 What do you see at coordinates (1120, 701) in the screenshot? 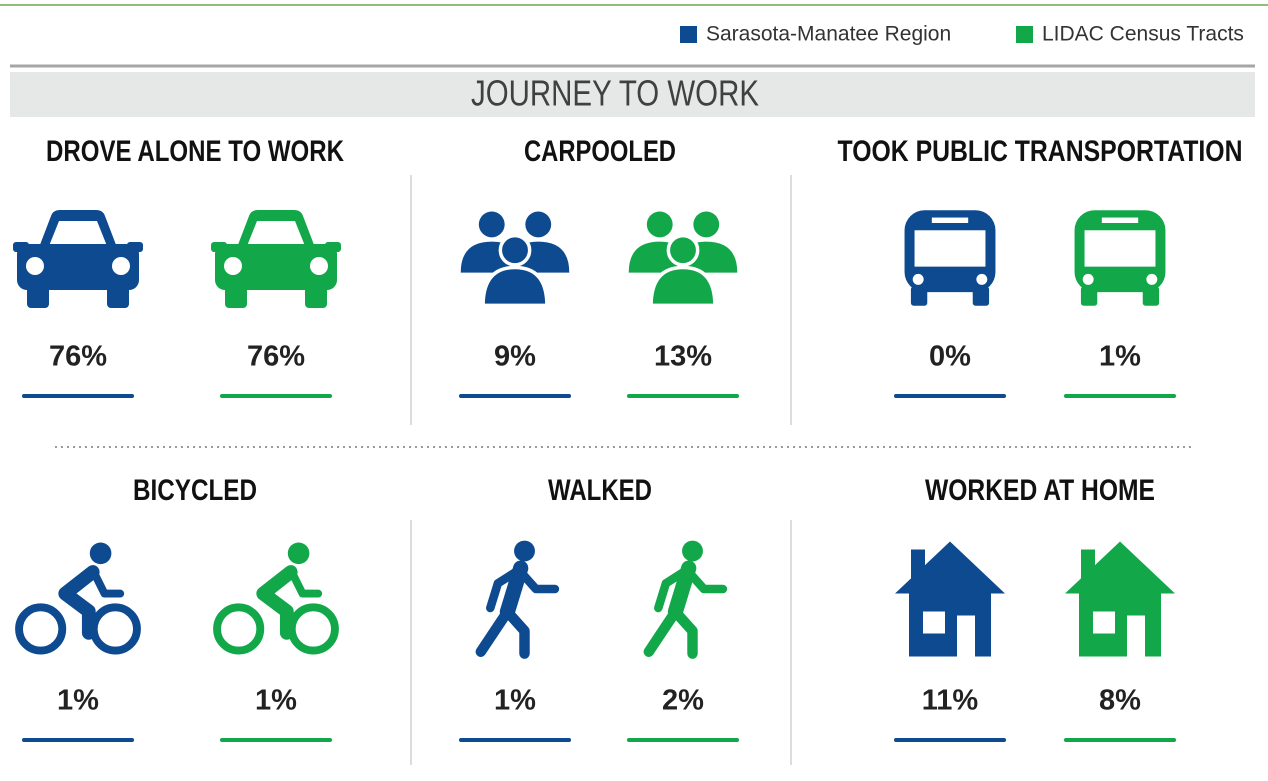
I see `percent-value: 8%` at bounding box center [1120, 701].